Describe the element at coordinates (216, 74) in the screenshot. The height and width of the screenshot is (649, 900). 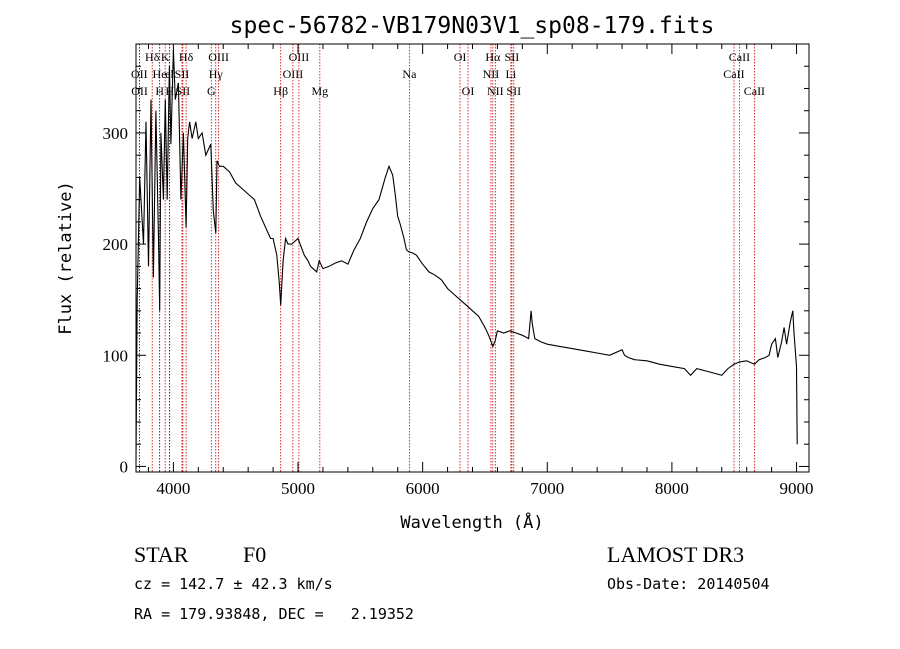
I see `spectral-line-label: Hγ` at that location.